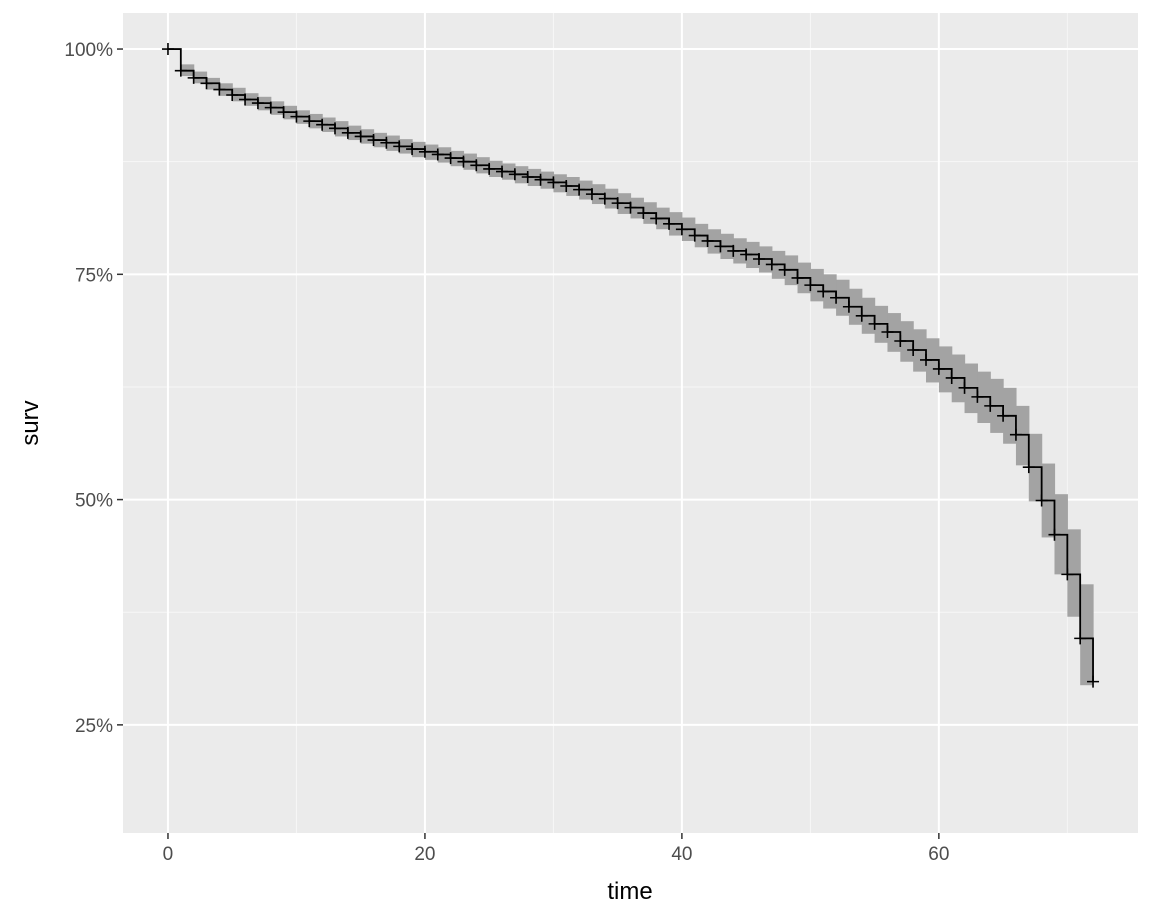 Image resolution: width=1152 pixels, height=921 pixels. What do you see at coordinates (93, 388) in the screenshot?
I see `y-axis: 25% 50% 75% 100%` at bounding box center [93, 388].